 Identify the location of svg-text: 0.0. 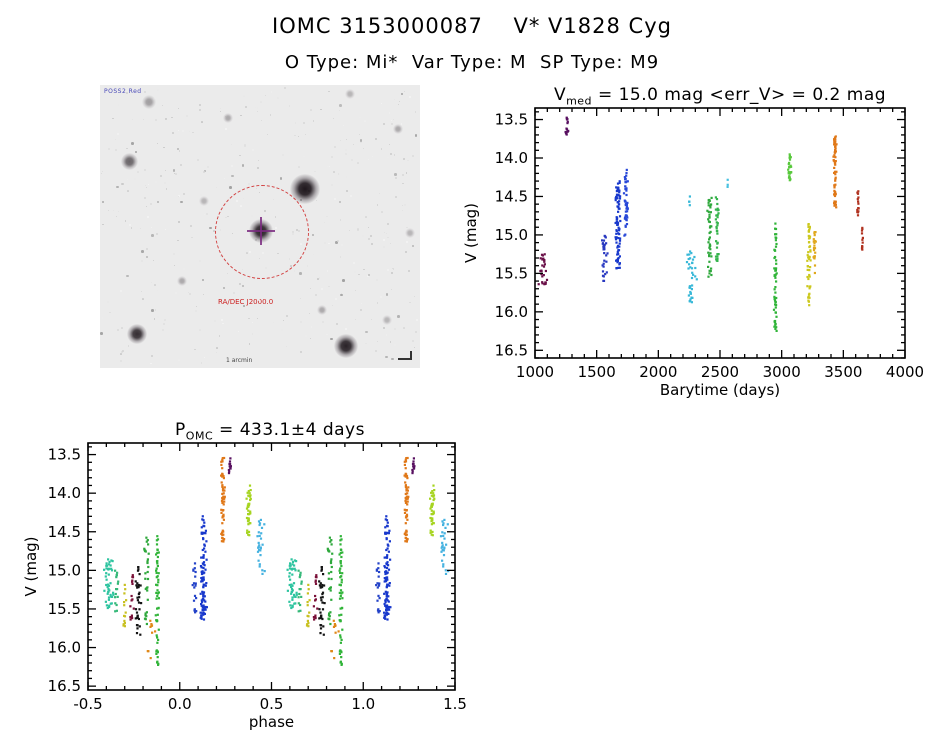
(180, 704).